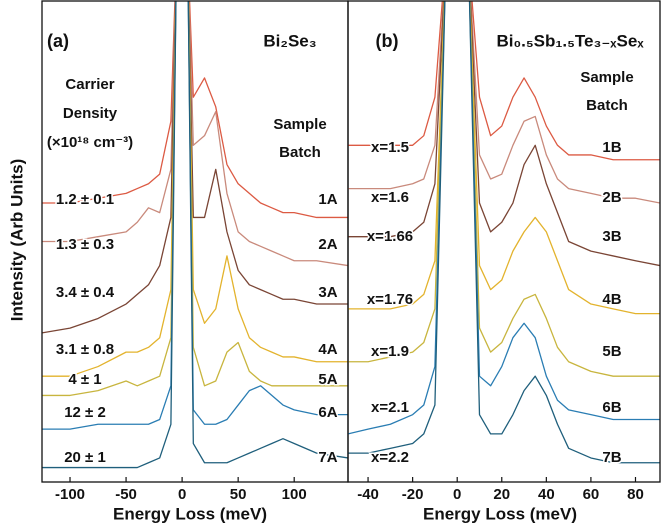 This screenshot has height=524, width=667. I want to click on series-annotation: x=1.5, so click(390, 147).